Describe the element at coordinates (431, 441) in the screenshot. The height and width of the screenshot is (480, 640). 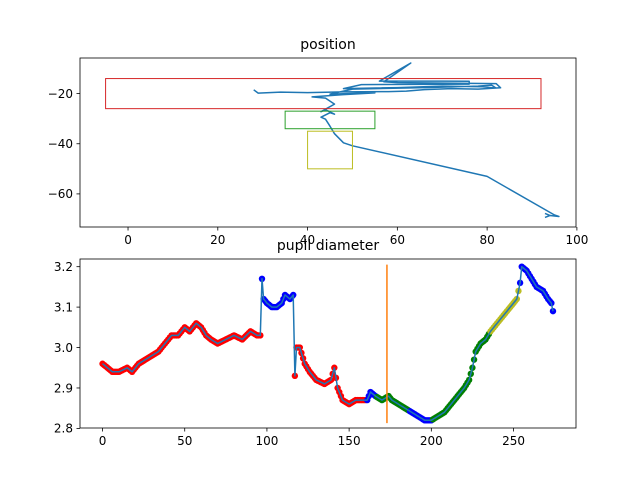
I see `x-tick-label: 200` at that location.